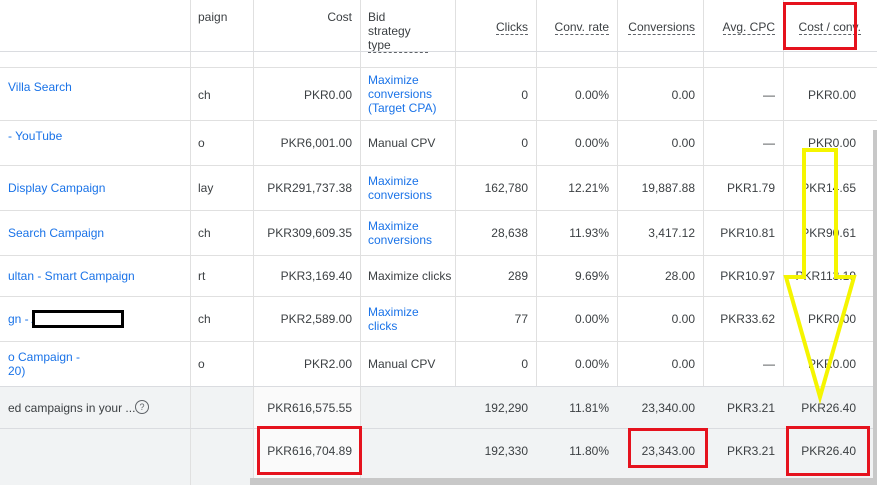 This screenshot has width=877, height=485. I want to click on header-avg-cpc: Avg. CPC, so click(743, 26).